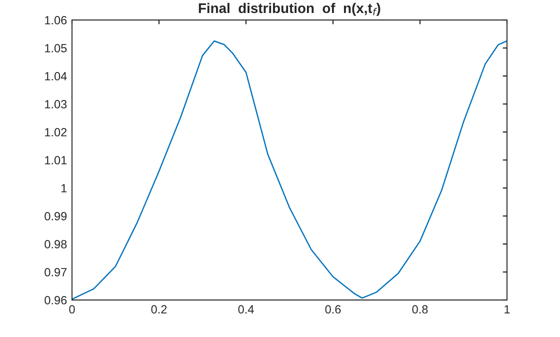  What do you see at coordinates (72, 309) in the screenshot?
I see `x-tick-label: 0` at bounding box center [72, 309].